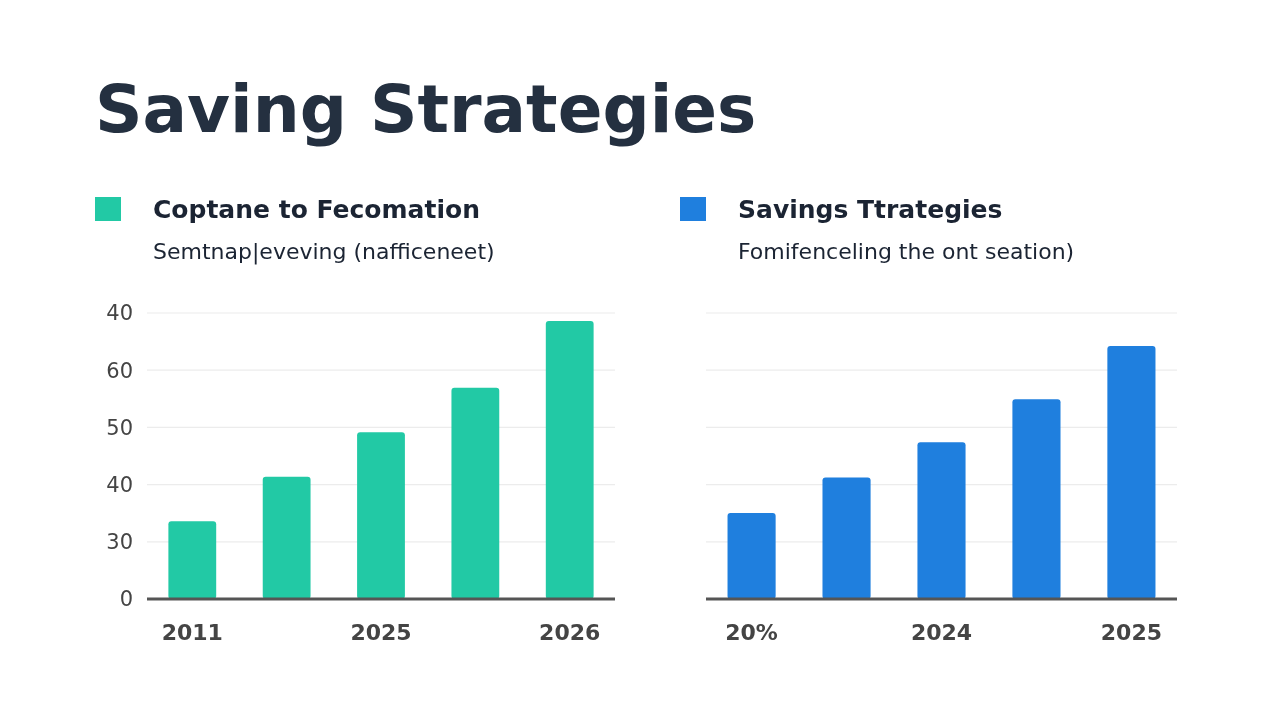 The image size is (1280, 720). I want to click on legend-label: Coptane to Fecomation, so click(316, 209).